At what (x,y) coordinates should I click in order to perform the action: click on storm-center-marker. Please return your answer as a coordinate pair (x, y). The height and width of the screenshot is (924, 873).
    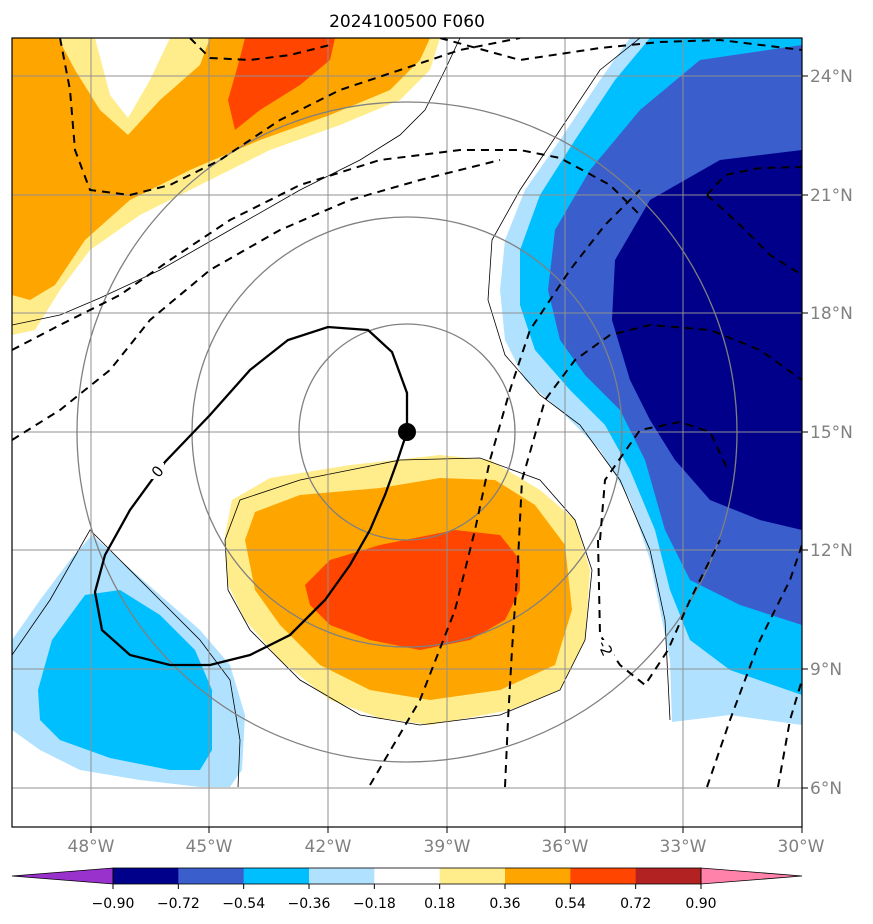
    Looking at the image, I should click on (407, 432).